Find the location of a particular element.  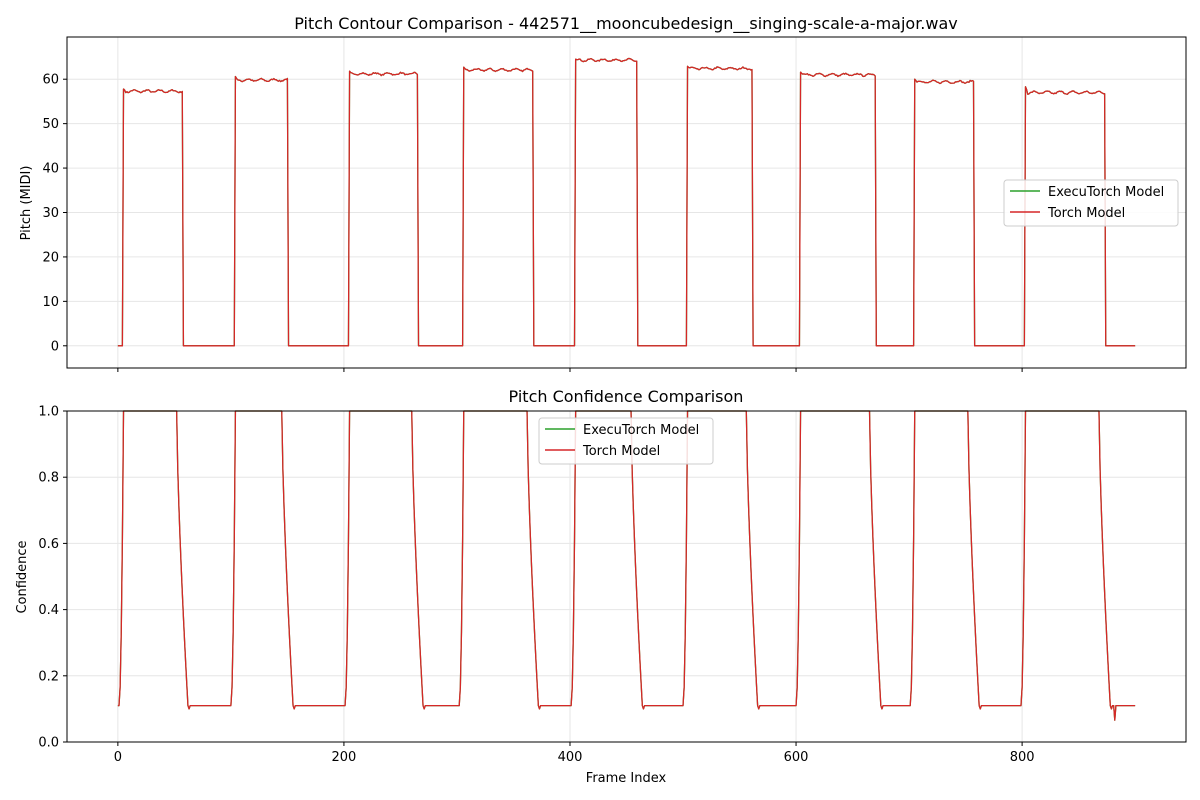

confidence-legend: ExecuTorch Model Torch Model is located at coordinates (626, 441).